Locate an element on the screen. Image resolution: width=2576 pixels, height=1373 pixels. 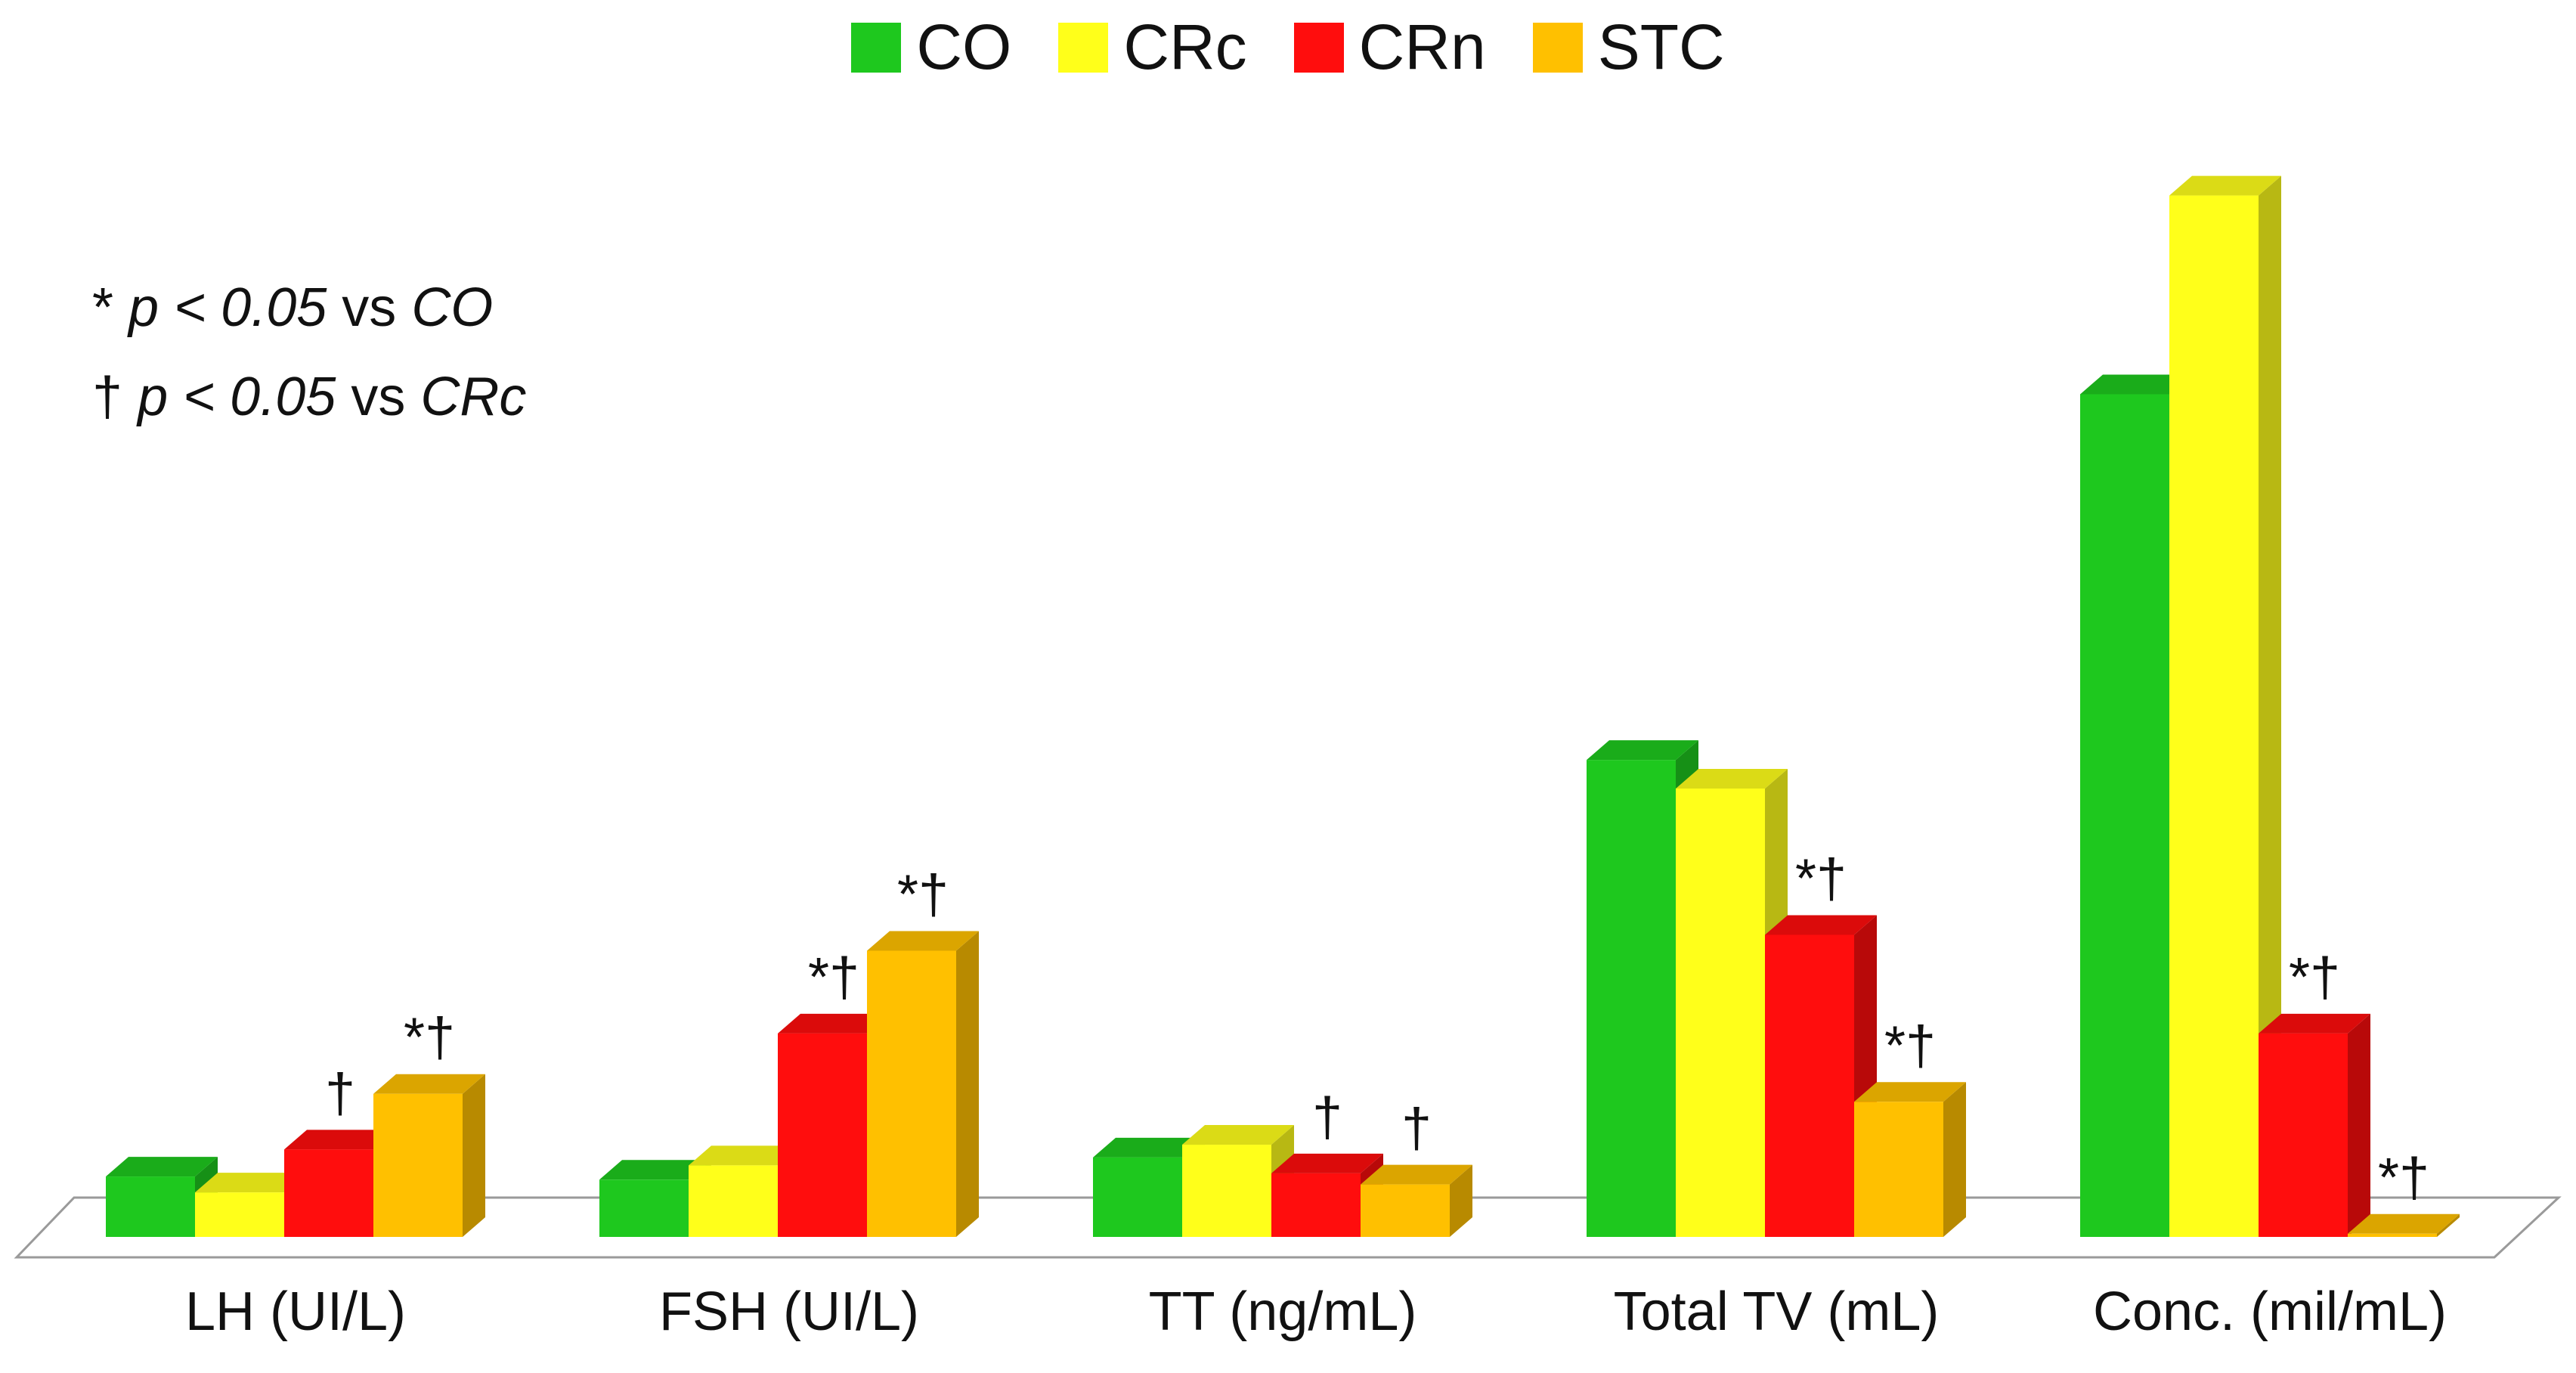
legend-swatch-co is located at coordinates (876, 47).